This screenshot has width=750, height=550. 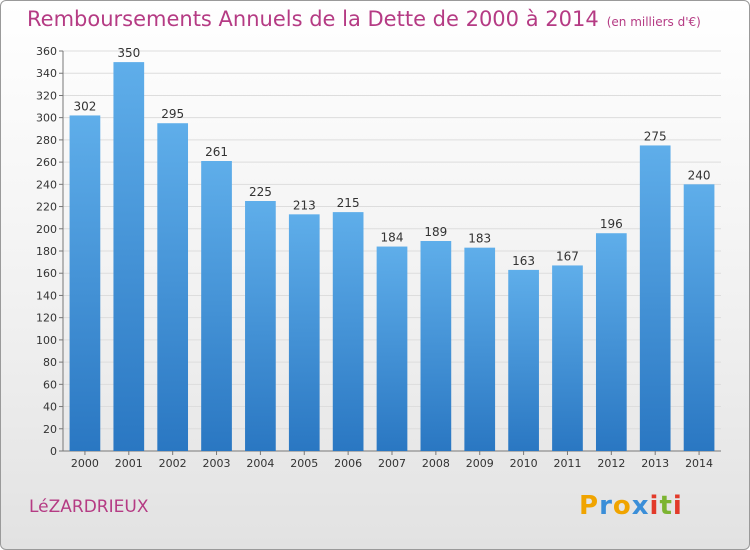 What do you see at coordinates (655, 136) in the screenshot?
I see `data-label: 275` at bounding box center [655, 136].